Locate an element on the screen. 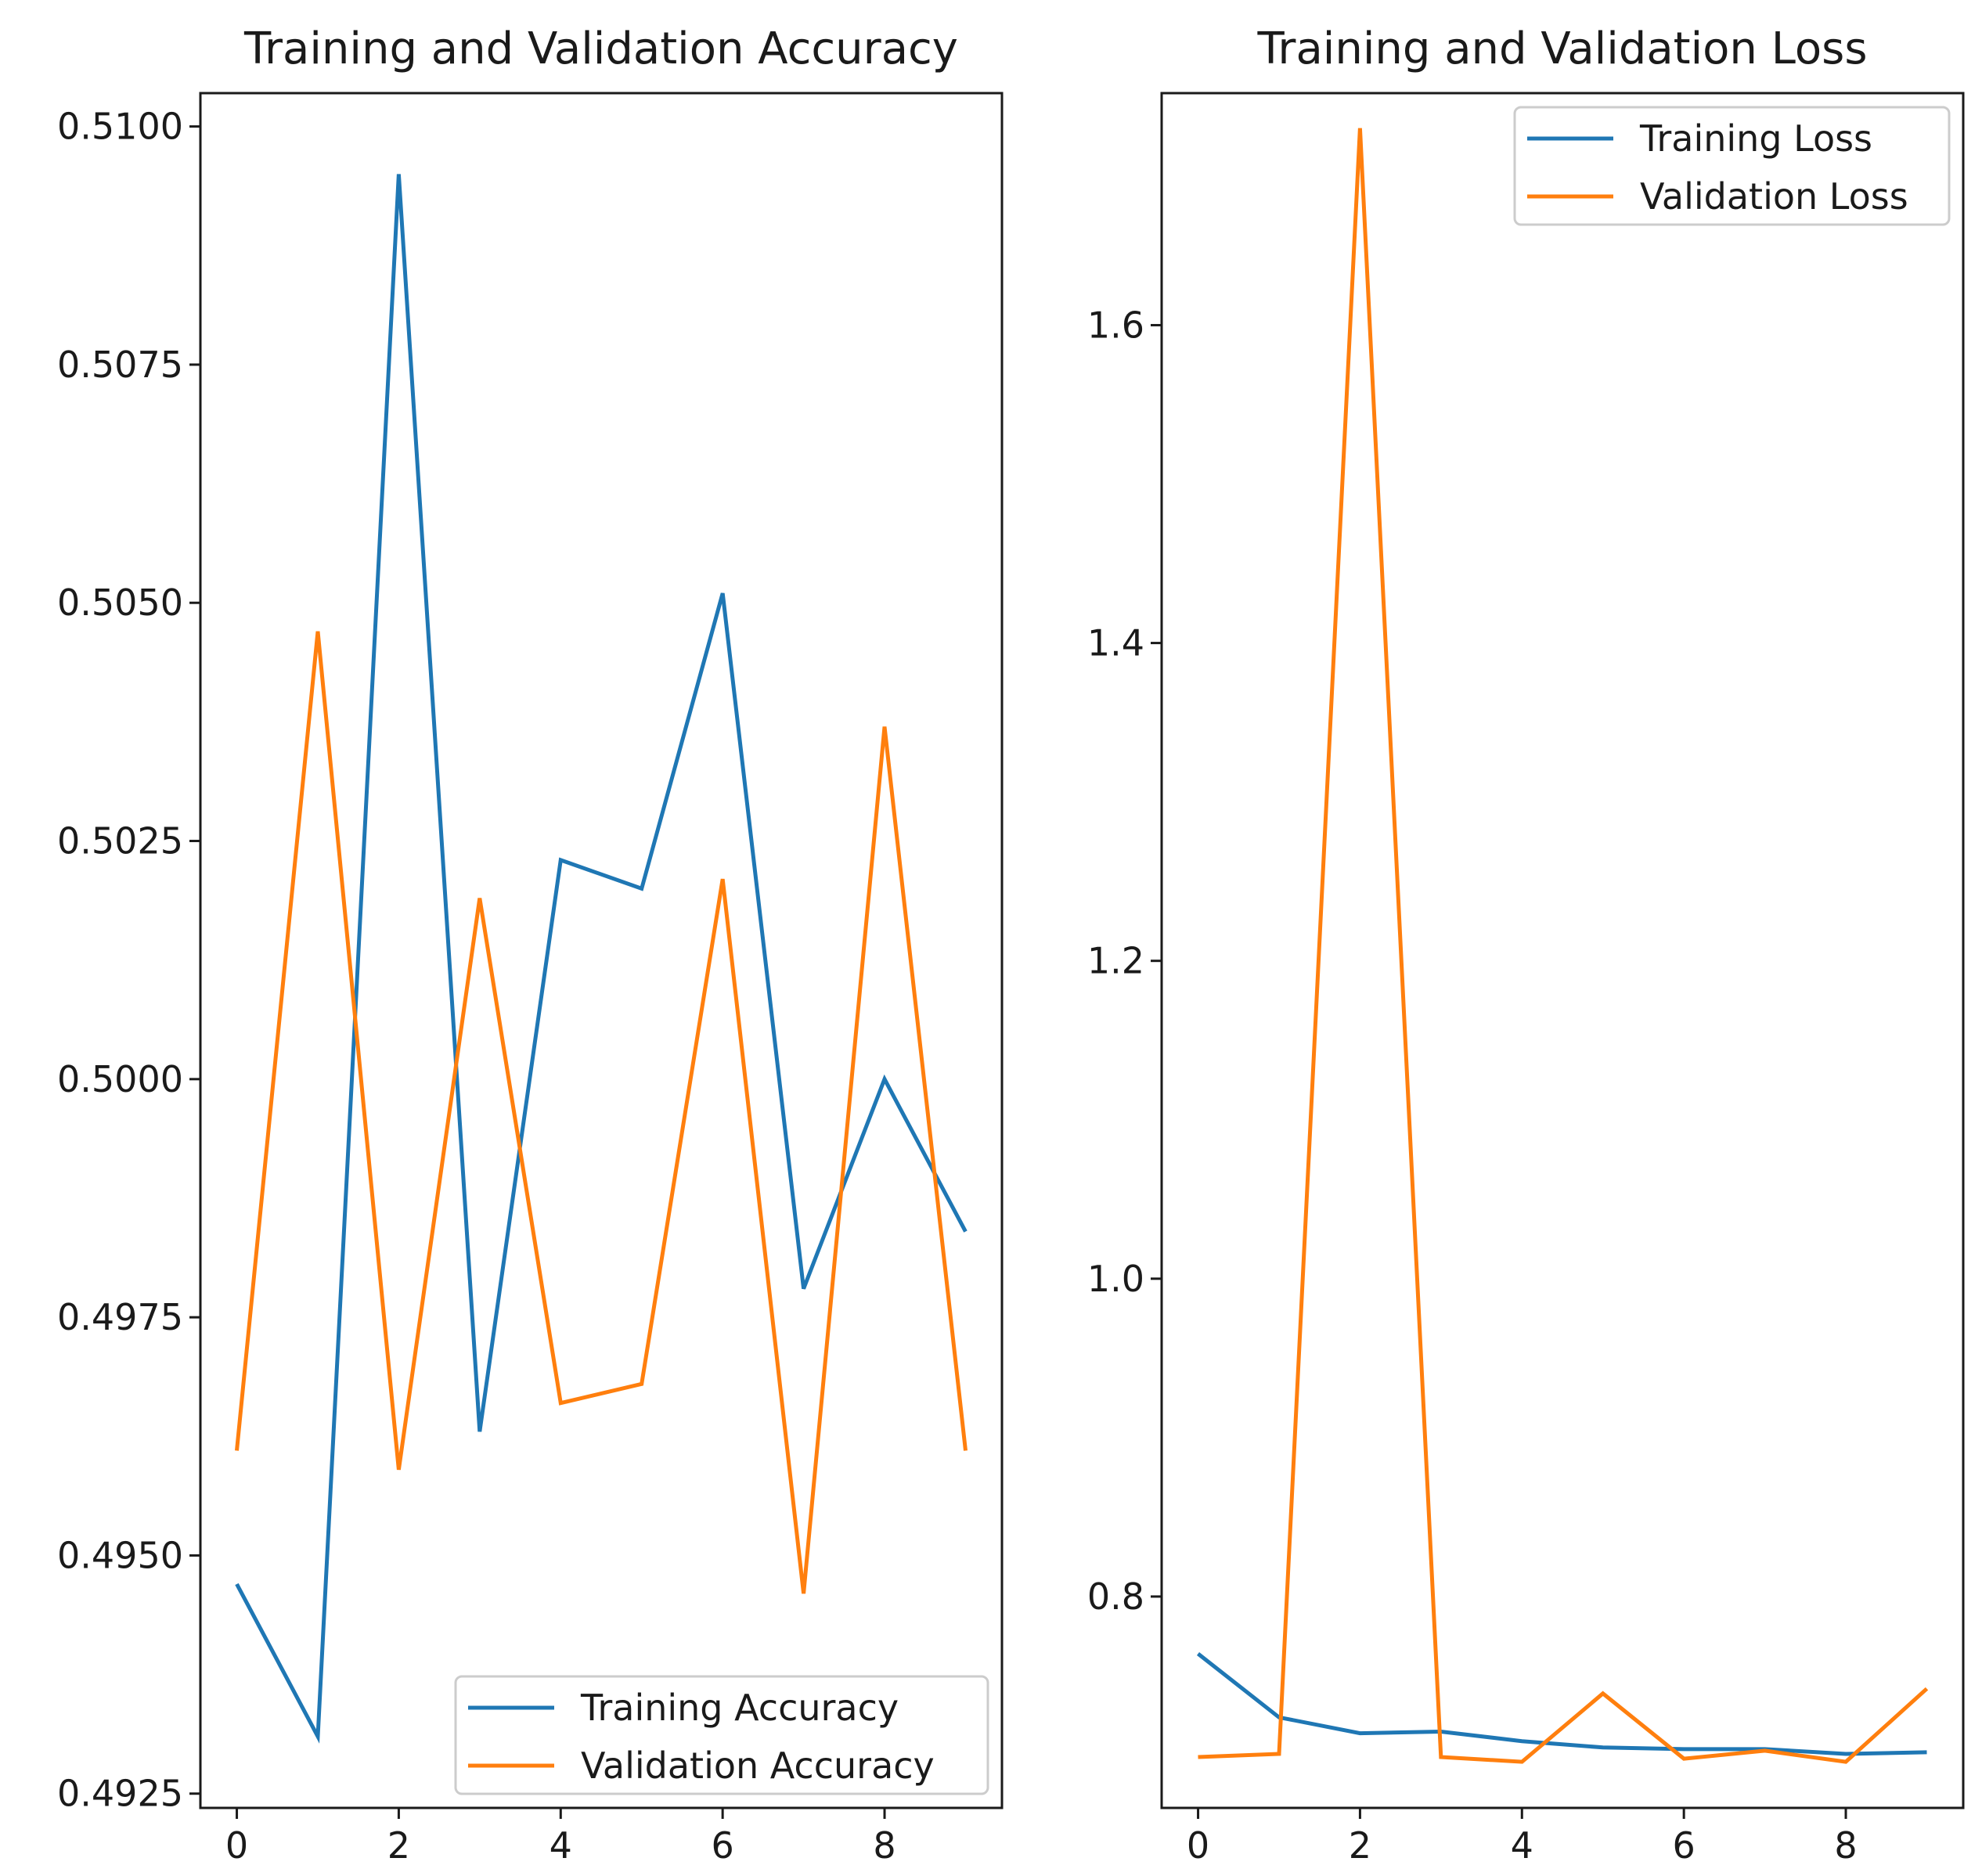  legend: Training Accuracy Validation Accuracy is located at coordinates (721, 1735).